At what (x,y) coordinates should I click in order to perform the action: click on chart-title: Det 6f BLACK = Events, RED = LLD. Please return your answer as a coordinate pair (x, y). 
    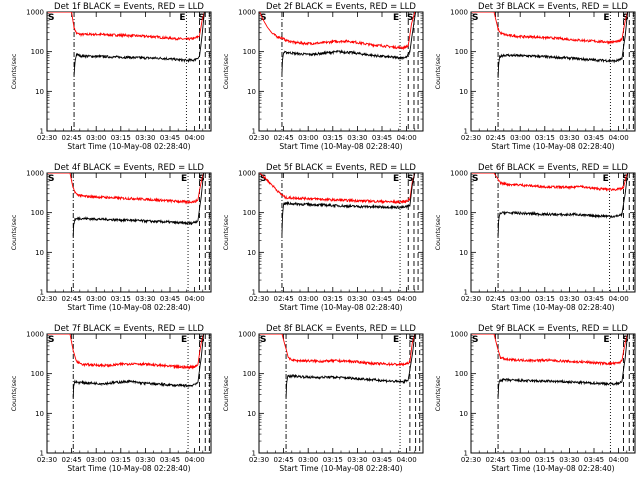
    Looking at the image, I should click on (553, 168).